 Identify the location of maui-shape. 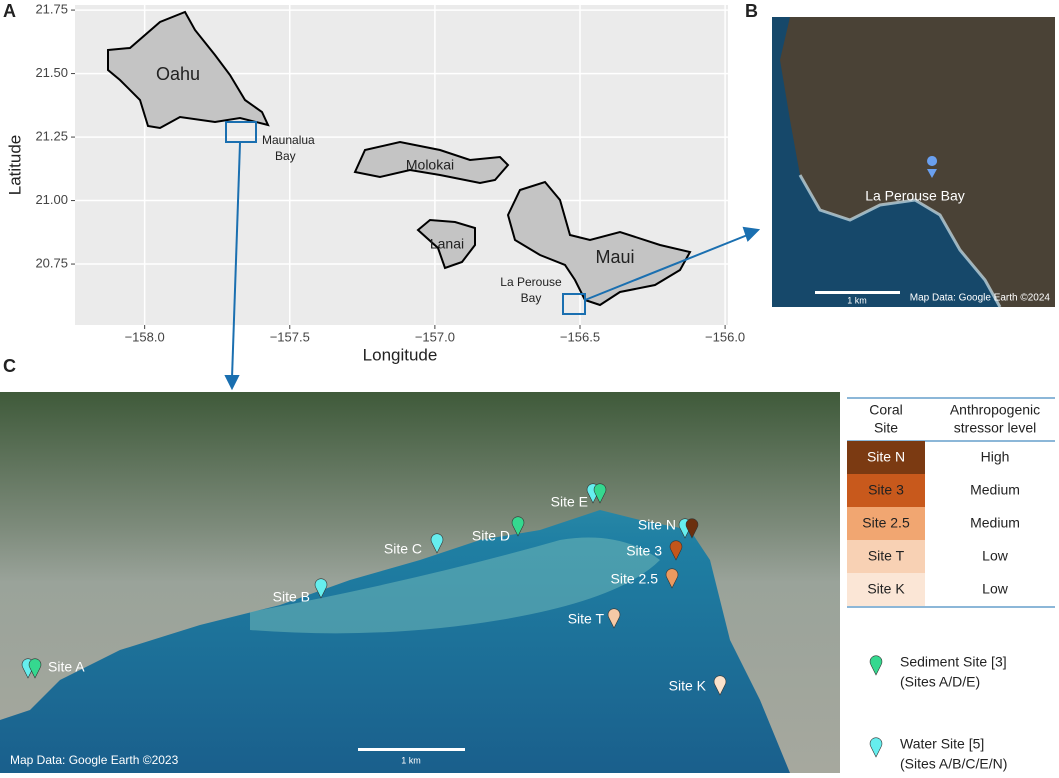
(599, 243).